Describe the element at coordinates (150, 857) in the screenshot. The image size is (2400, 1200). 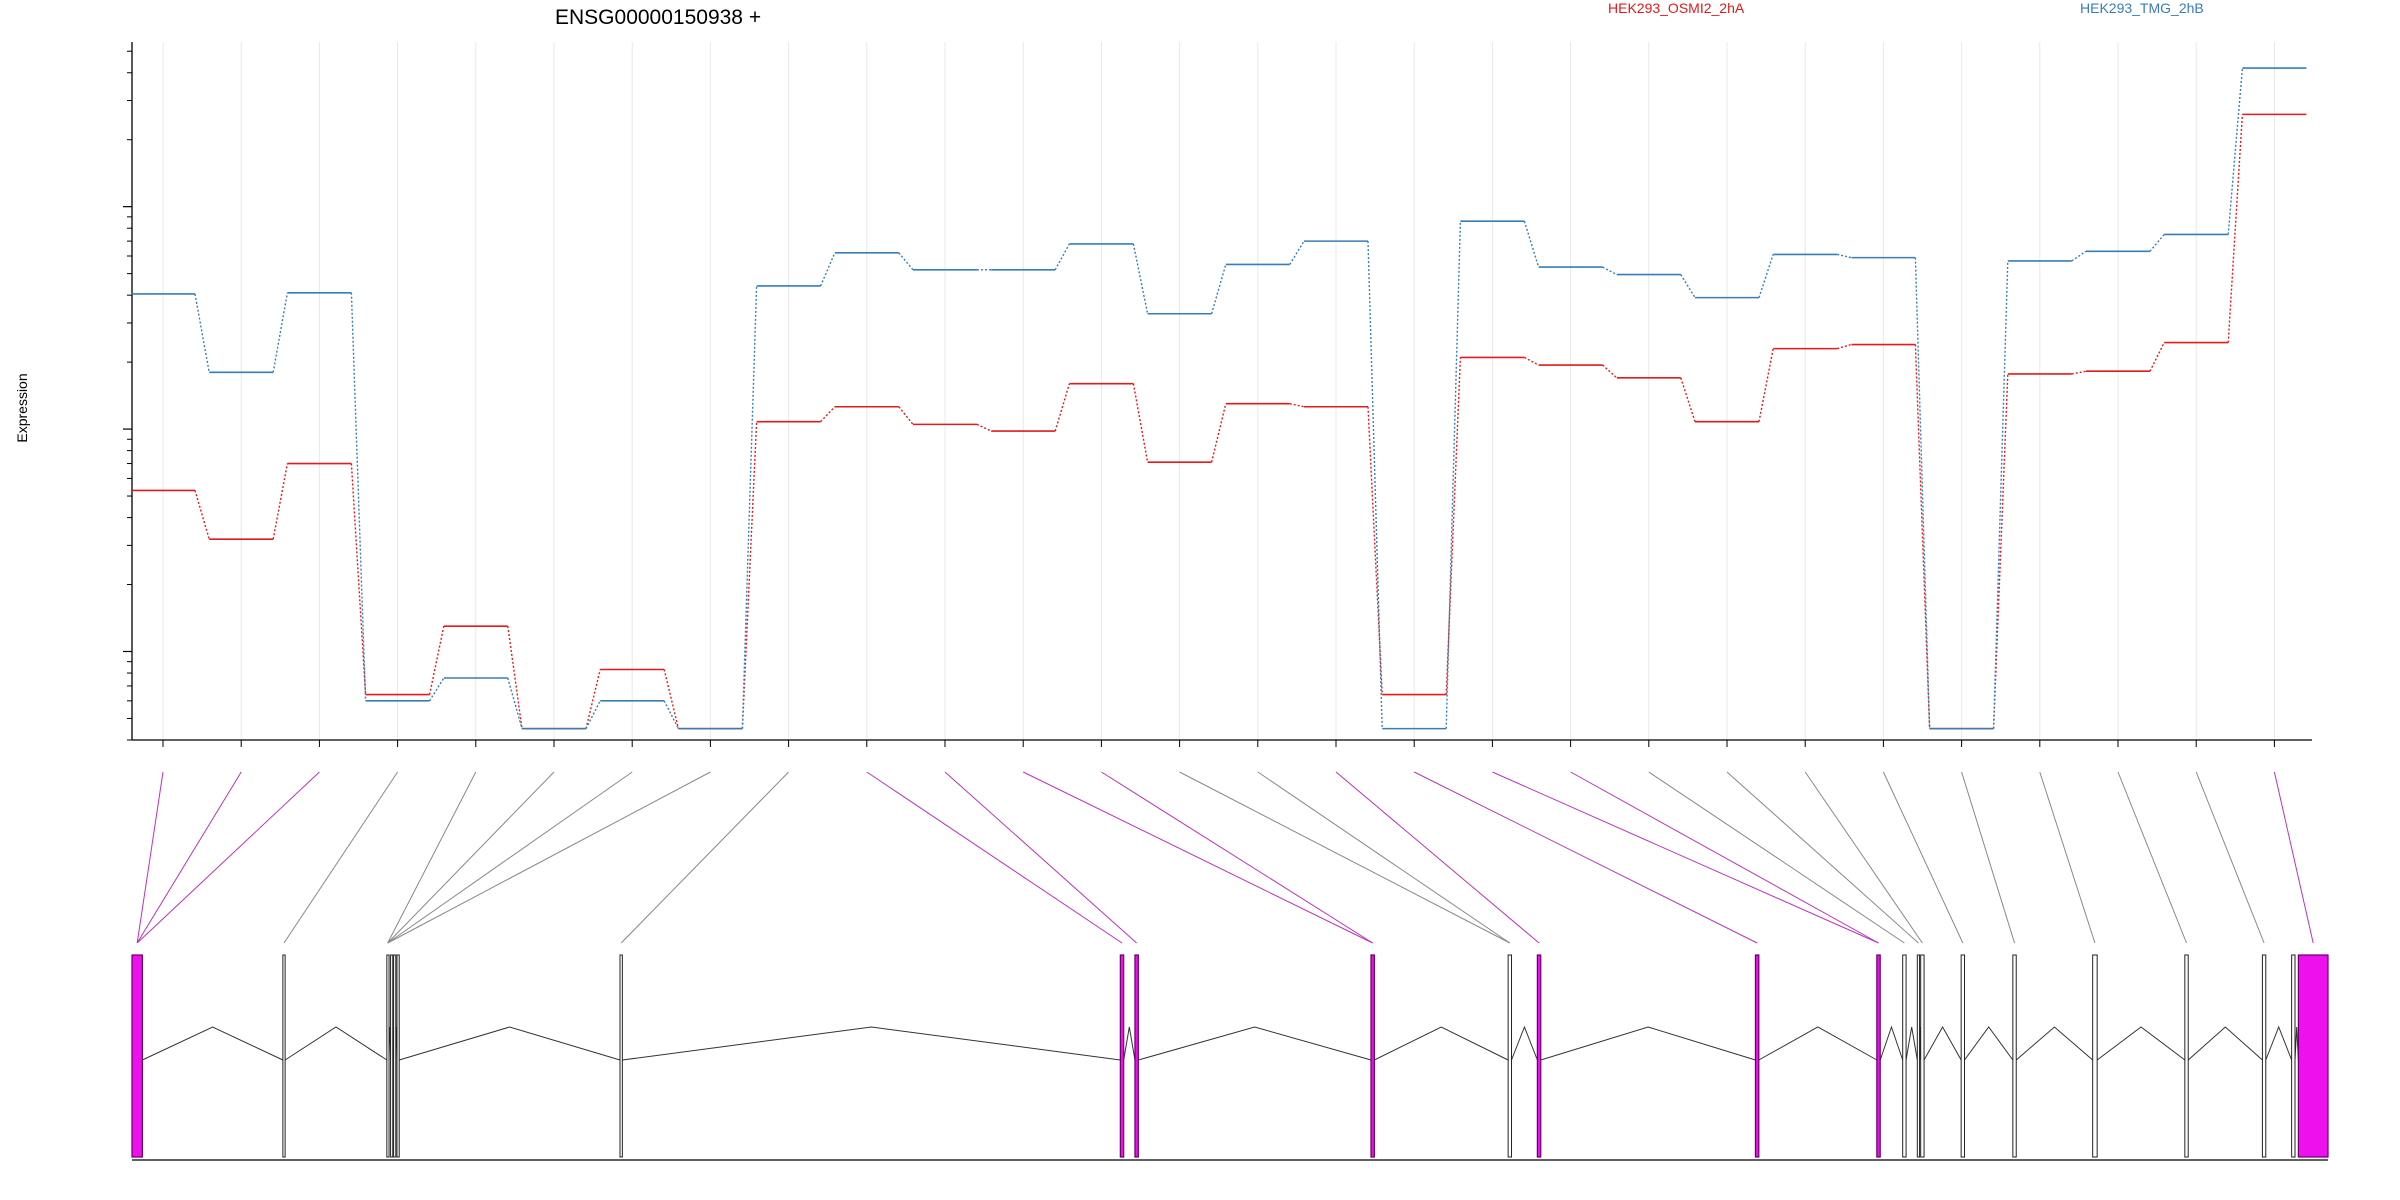
I see `connector-e001` at that location.